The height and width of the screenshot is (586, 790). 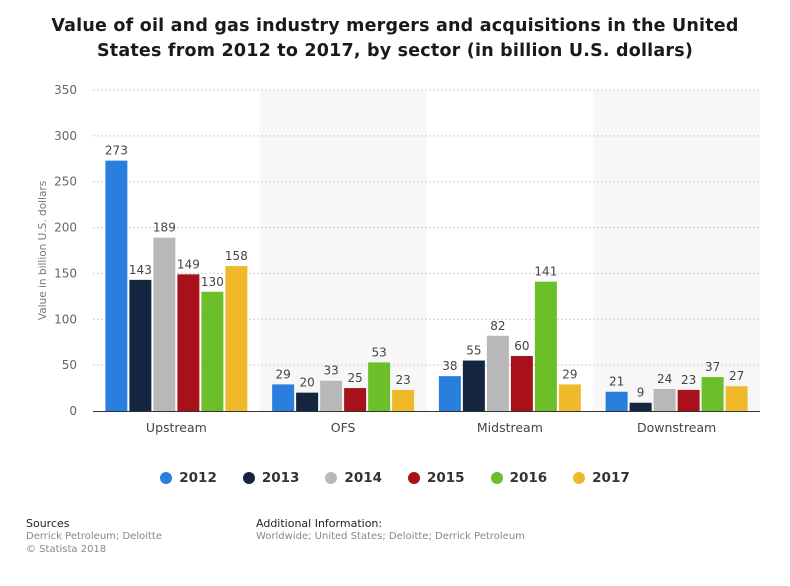 What do you see at coordinates (545, 272) in the screenshot?
I see `data-label: 141` at bounding box center [545, 272].